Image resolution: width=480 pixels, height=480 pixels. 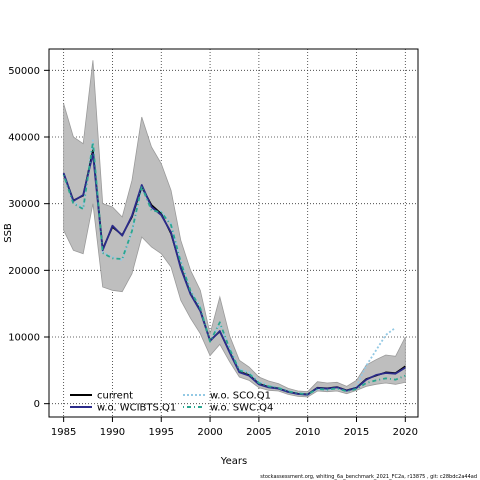 I want to click on y-tick-label: 0, so click(x=37, y=404).